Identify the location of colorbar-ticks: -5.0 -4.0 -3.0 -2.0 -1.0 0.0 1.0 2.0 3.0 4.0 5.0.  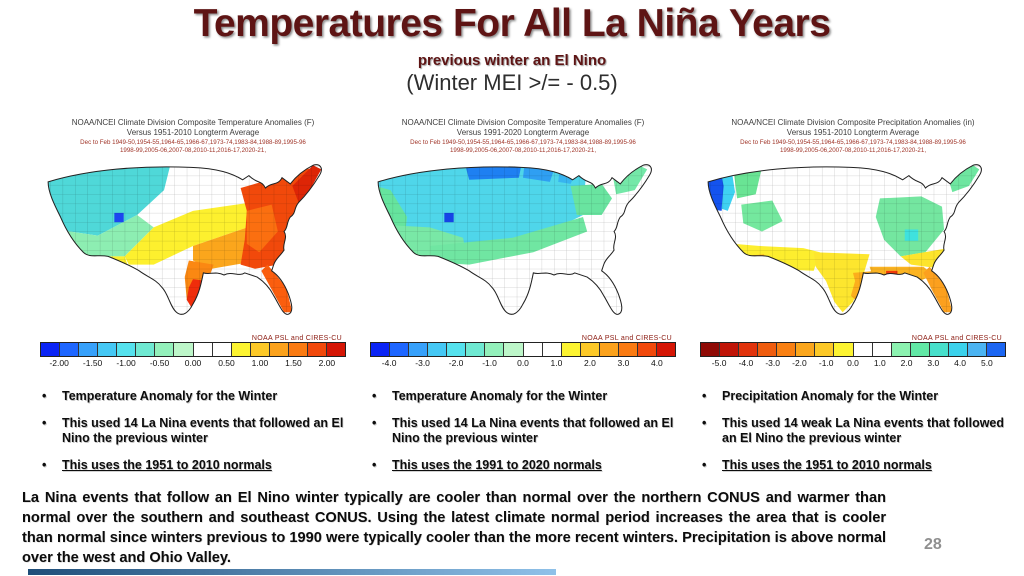
(852, 362).